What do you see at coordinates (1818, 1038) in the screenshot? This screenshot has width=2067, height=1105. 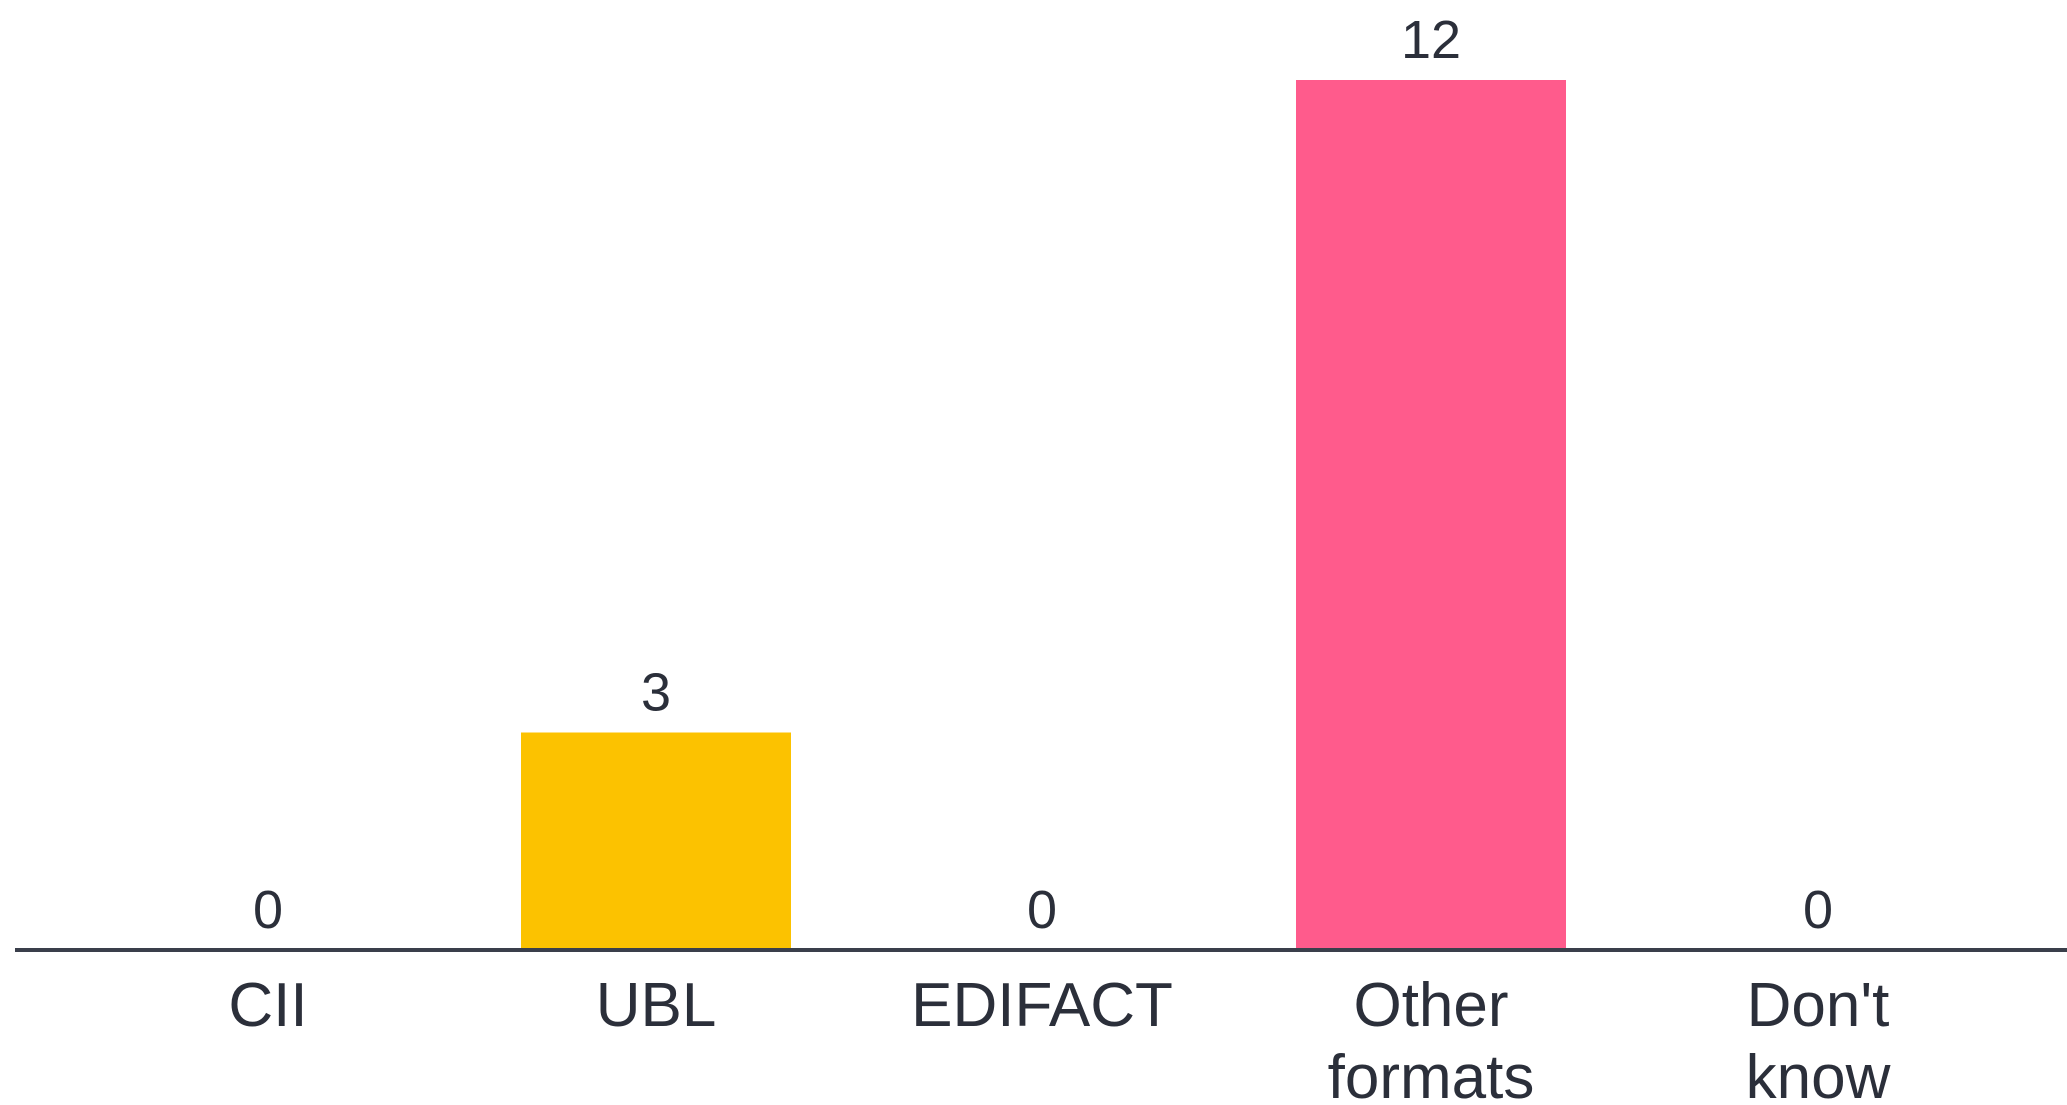 I see `category-label-don-t-know: Don't know` at bounding box center [1818, 1038].